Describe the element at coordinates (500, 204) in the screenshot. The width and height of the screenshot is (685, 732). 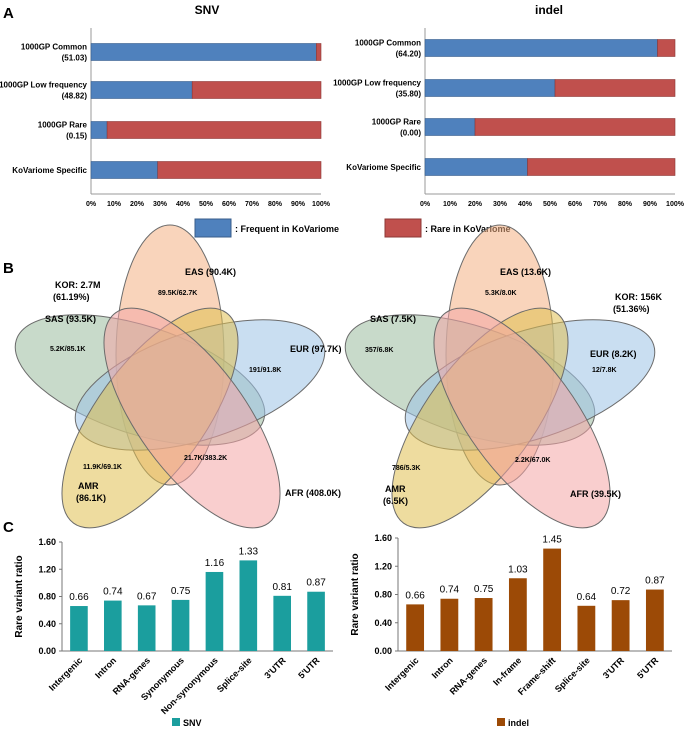
I see `x-tick-indel-3: 30%` at that location.